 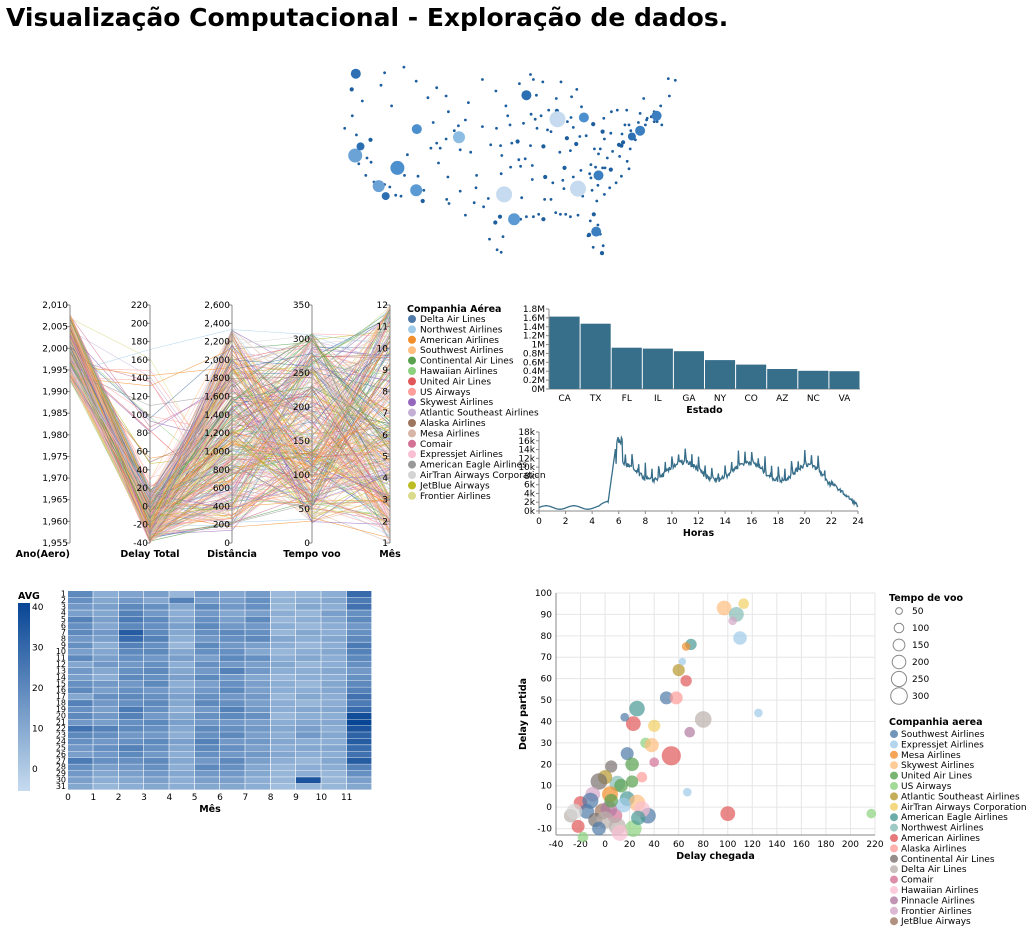 I want to click on parallel-legend-title: Companhia Aérea, so click(x=454, y=309).